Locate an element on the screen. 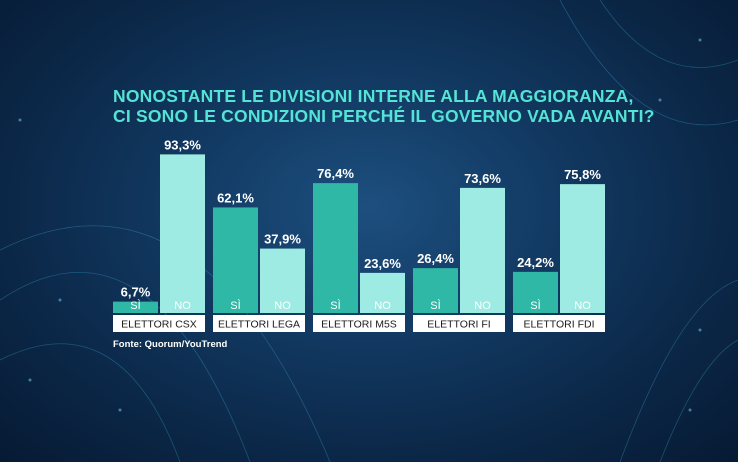 The height and width of the screenshot is (462, 738). category-label-4: ELETTORI FDI is located at coordinates (559, 325).